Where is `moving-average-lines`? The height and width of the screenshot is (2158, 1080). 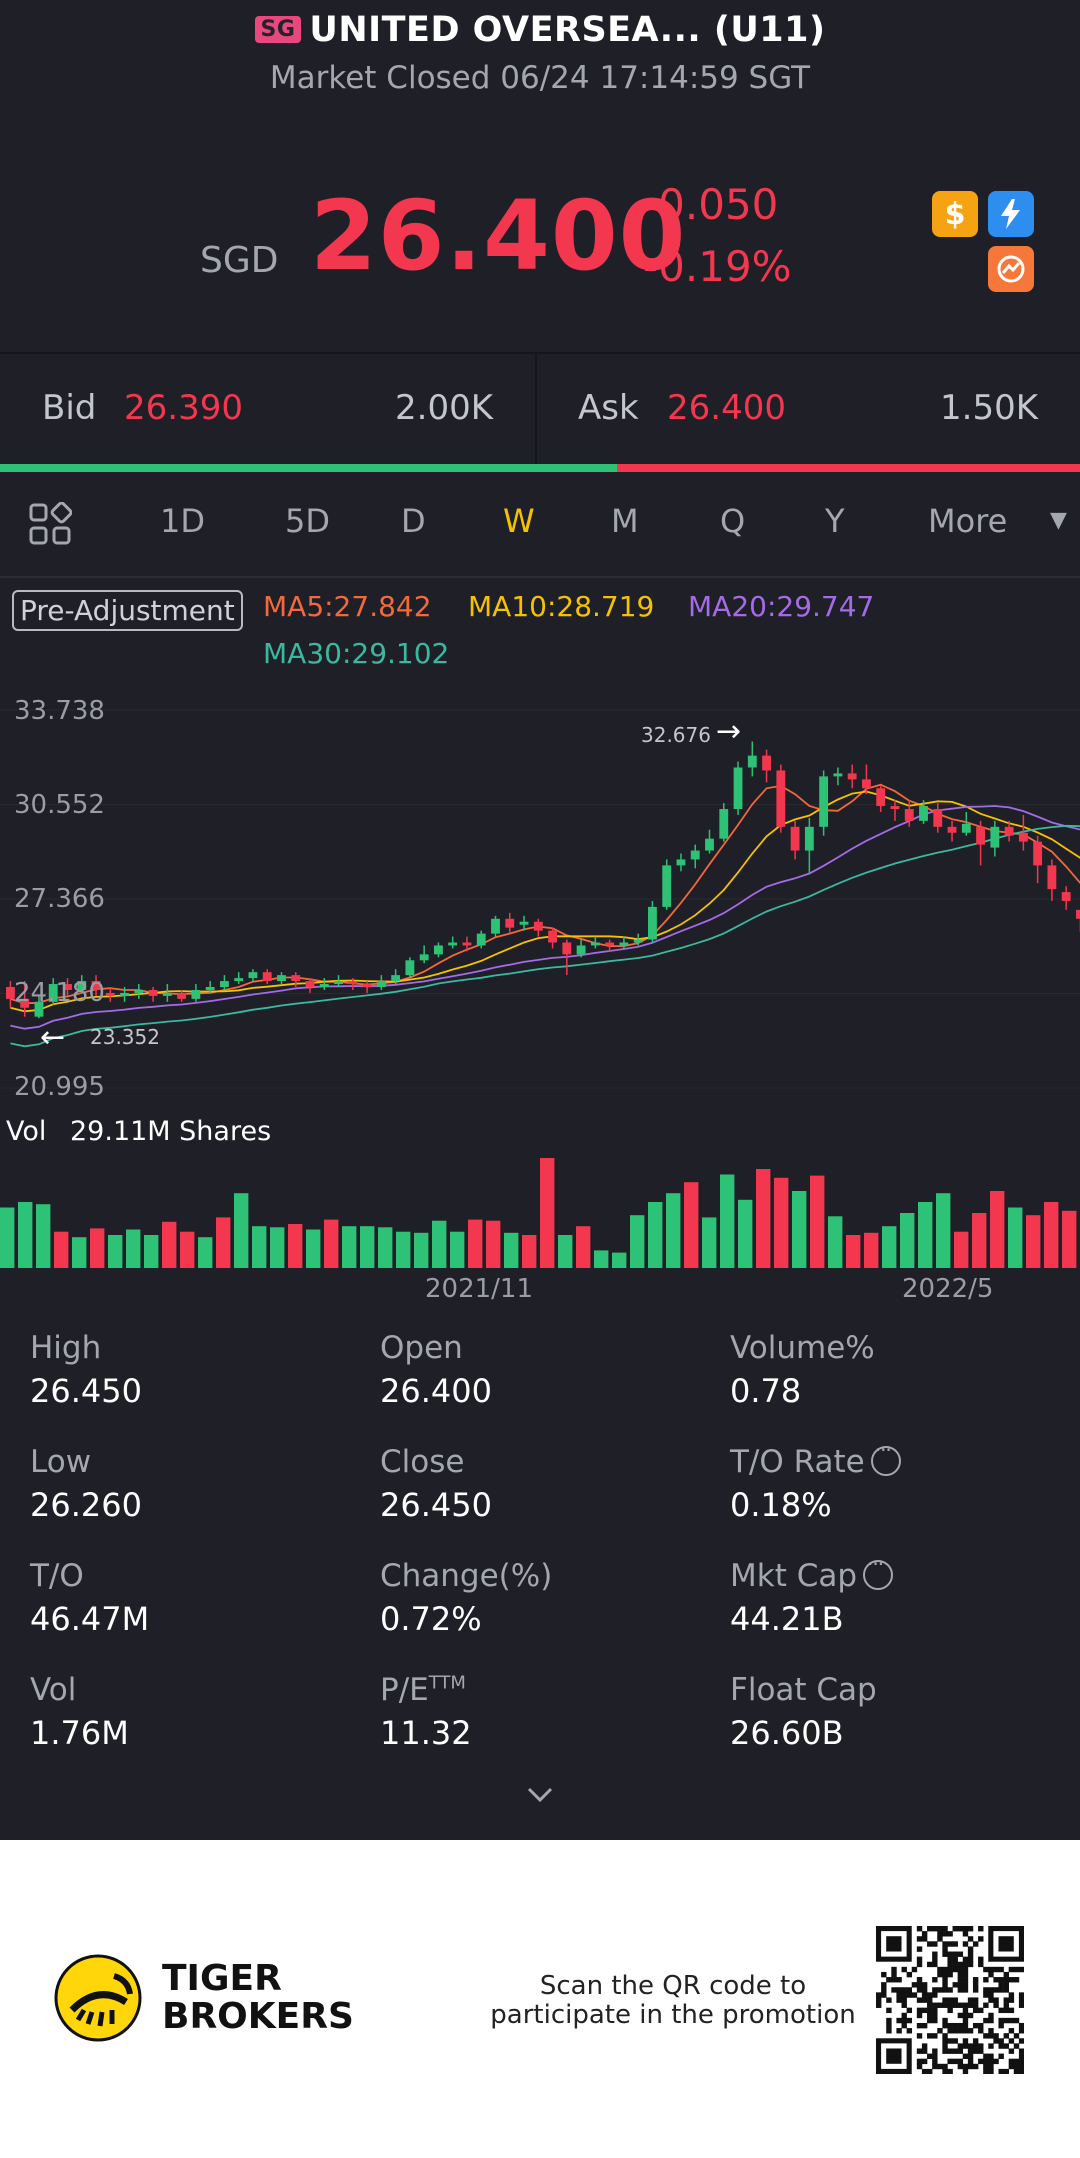
moving-average-lines is located at coordinates (545, 915).